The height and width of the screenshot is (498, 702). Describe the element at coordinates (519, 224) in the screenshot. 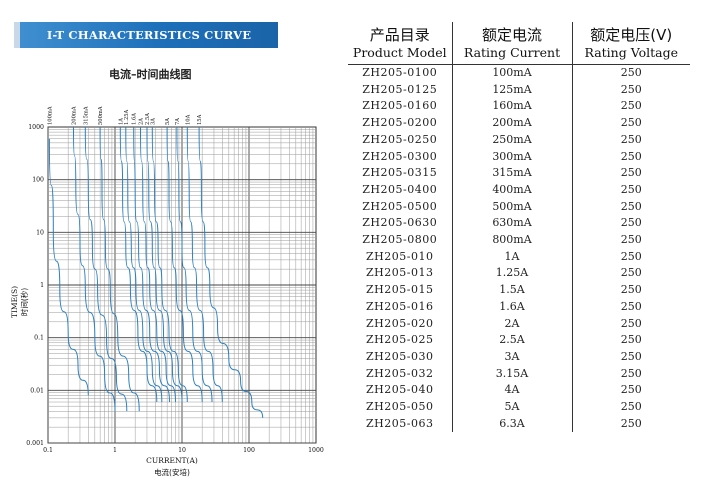

I see `table-row: ZH205-0630 630mA 250` at that location.